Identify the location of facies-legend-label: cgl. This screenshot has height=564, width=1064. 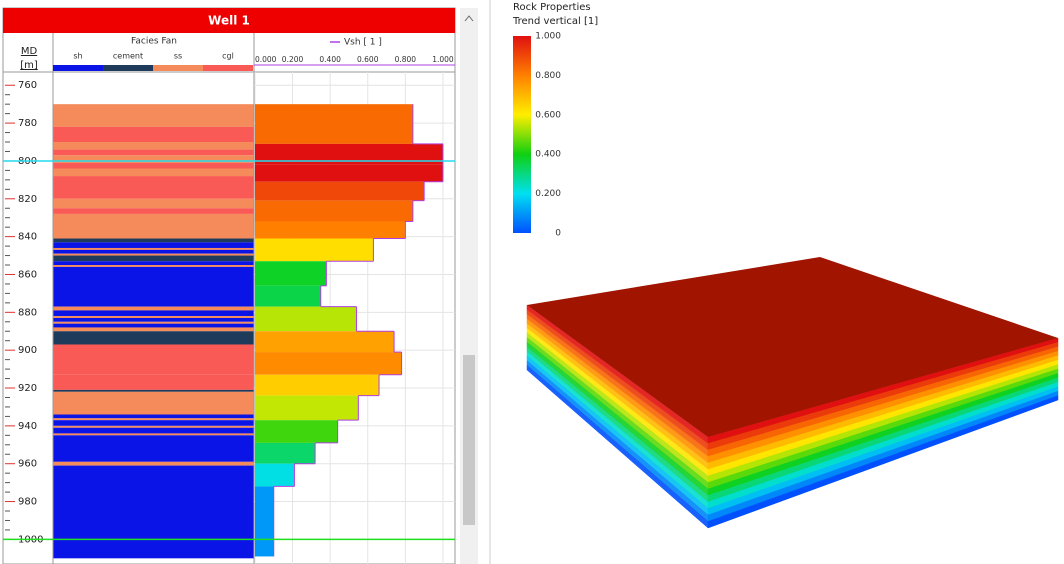
(228, 56).